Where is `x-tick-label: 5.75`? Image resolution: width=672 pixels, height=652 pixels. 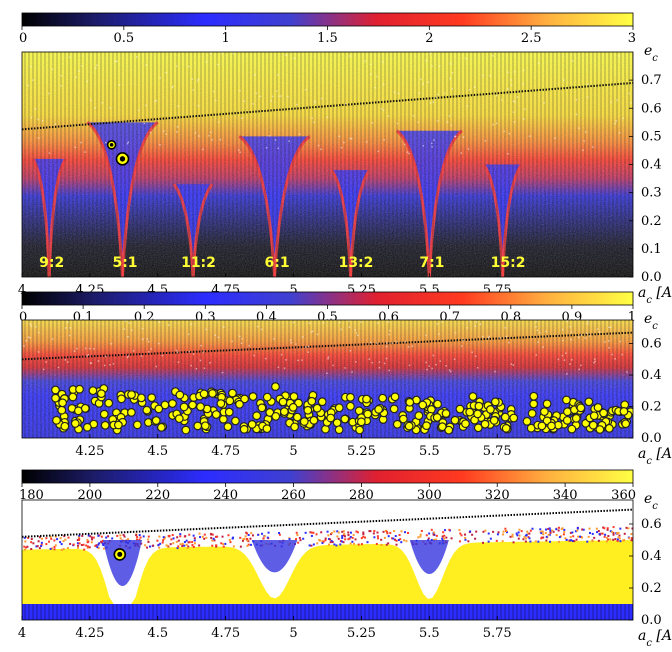 x-tick-label: 5.75 is located at coordinates (497, 451).